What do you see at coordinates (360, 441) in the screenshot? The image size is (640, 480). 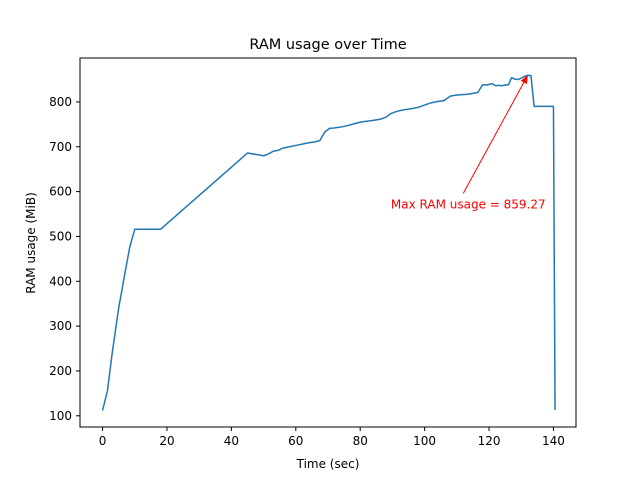 I see `x-tick-label-4: 80` at bounding box center [360, 441].